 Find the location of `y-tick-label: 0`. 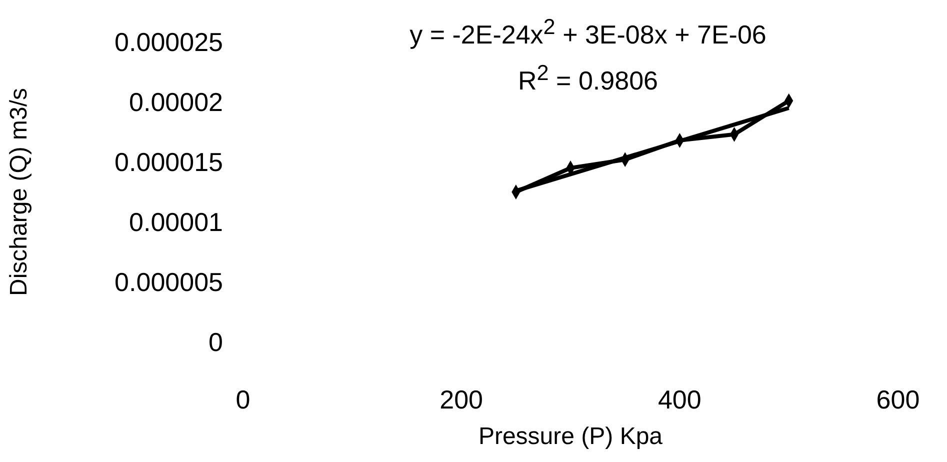

y-tick-label: 0 is located at coordinates (215, 342).